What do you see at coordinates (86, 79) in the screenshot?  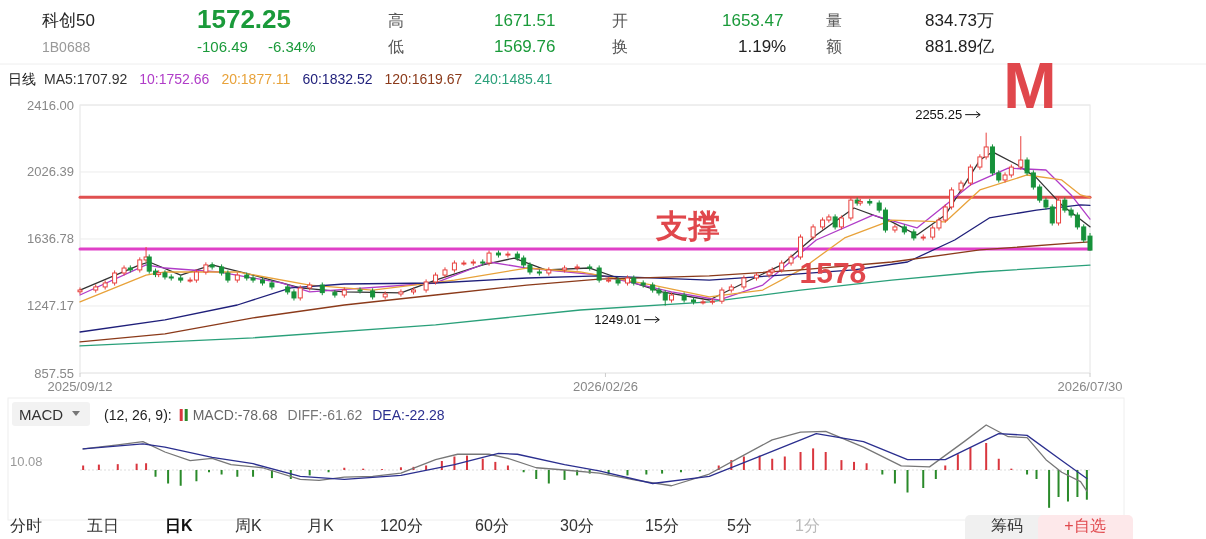 I see `text: MA5:1707.92` at bounding box center [86, 79].